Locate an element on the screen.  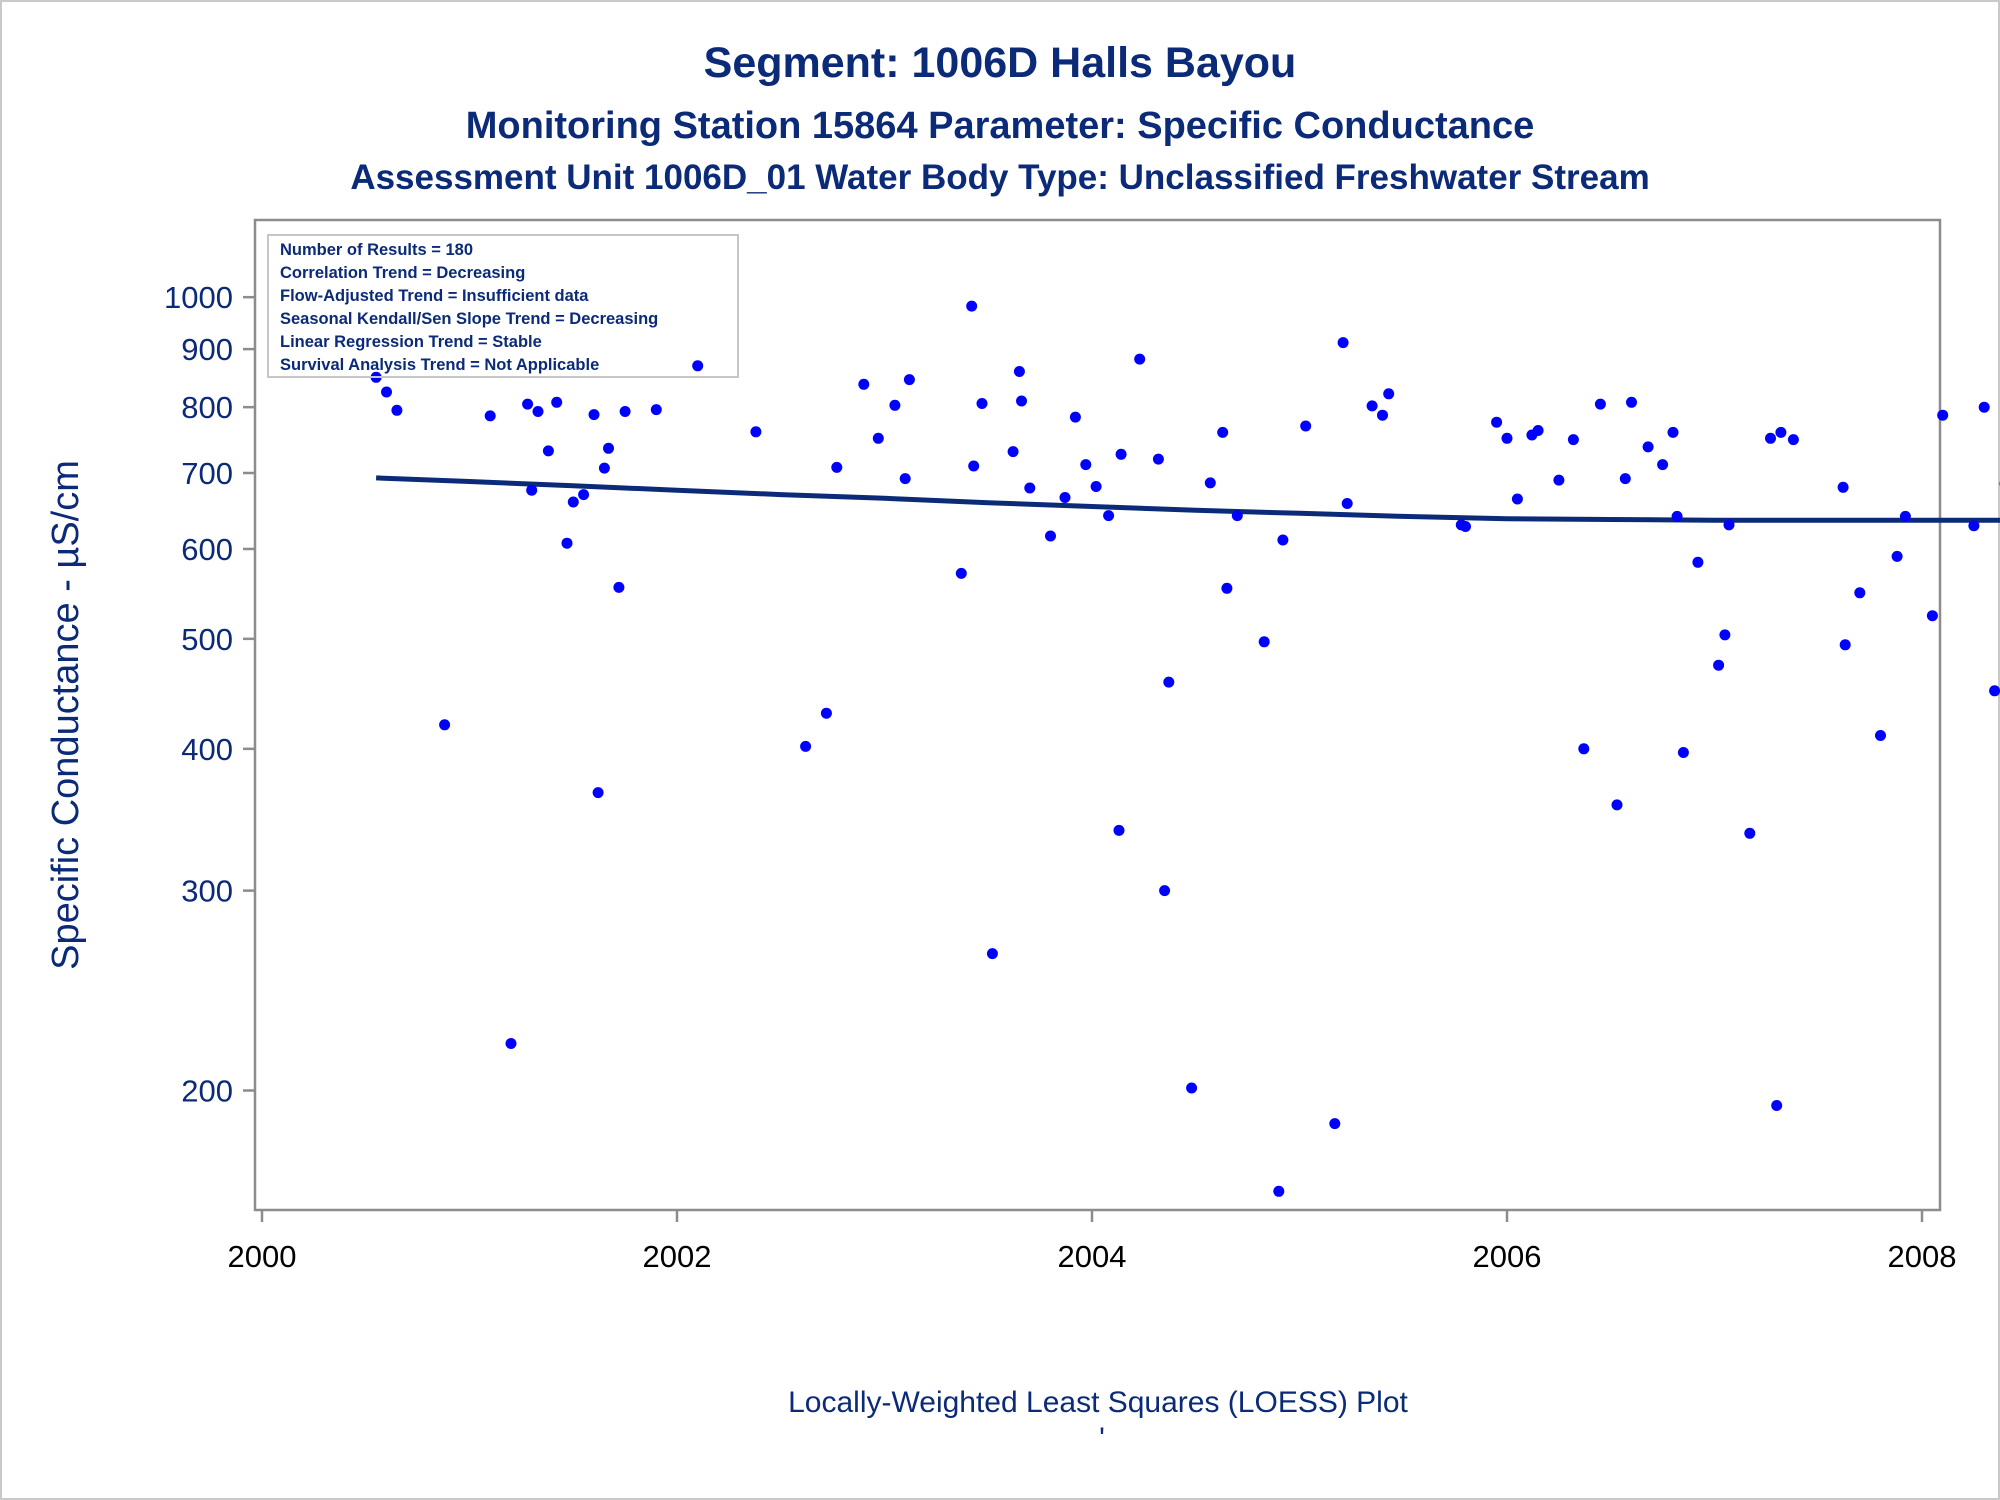
x-tick-label: 2008 is located at coordinates (1922, 1256).